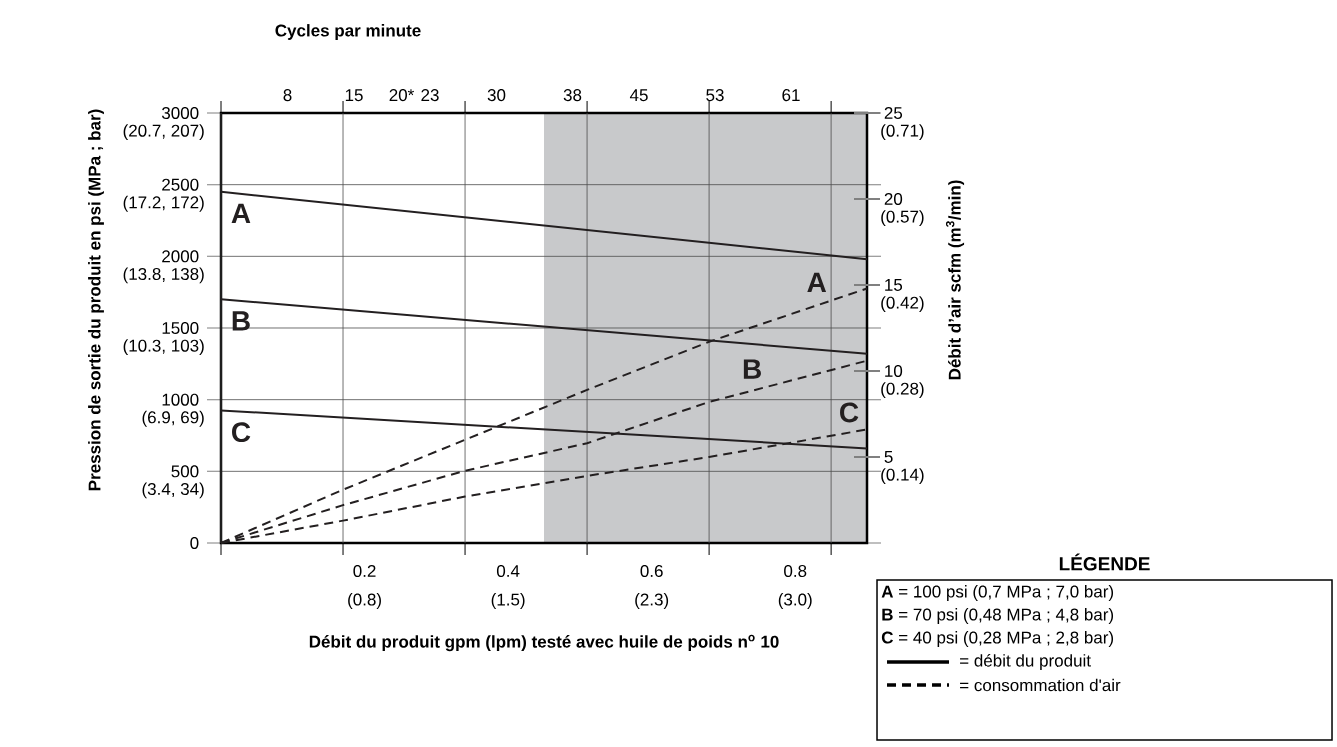  I want to click on x2-tick-label: 38, so click(572, 95).